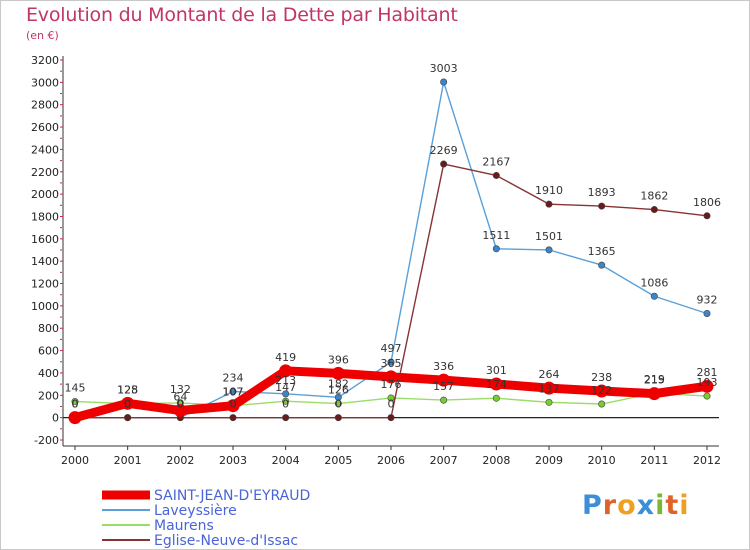 The height and width of the screenshot is (550, 750). I want to click on data-label: 107, so click(233, 392).